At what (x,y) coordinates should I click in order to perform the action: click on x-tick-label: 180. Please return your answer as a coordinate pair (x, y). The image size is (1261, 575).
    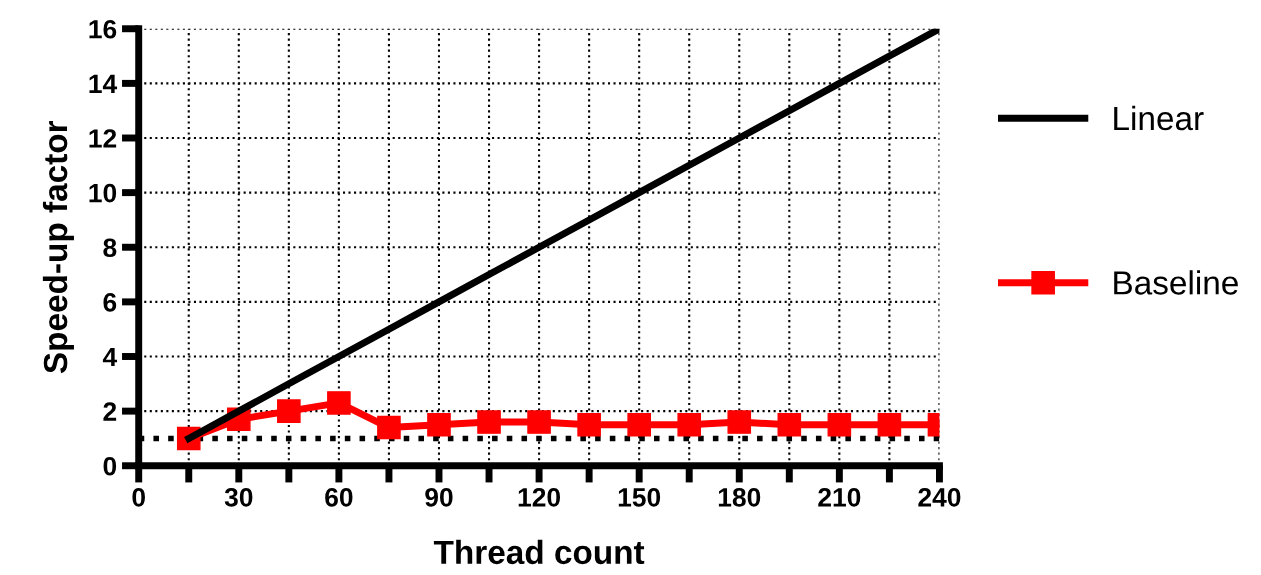
    Looking at the image, I should click on (739, 497).